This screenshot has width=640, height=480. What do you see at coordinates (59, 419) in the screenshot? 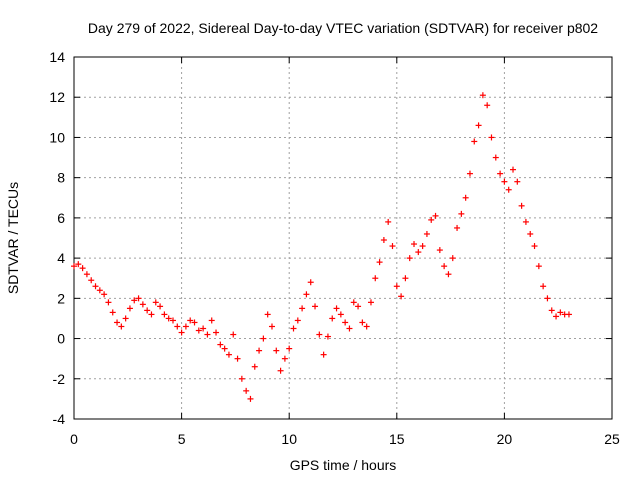
I see `y-tick-label: -4` at bounding box center [59, 419].